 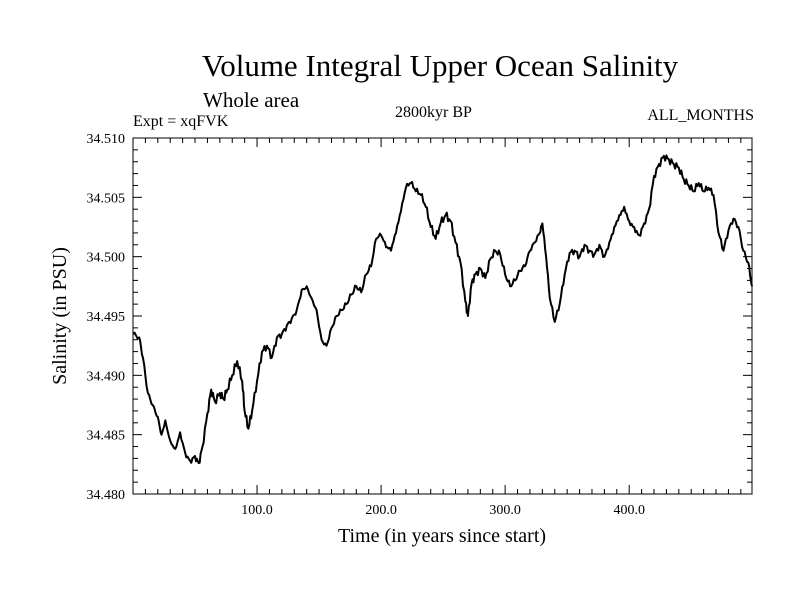 I want to click on months-label: ALL_MONTHS, so click(x=700, y=115).